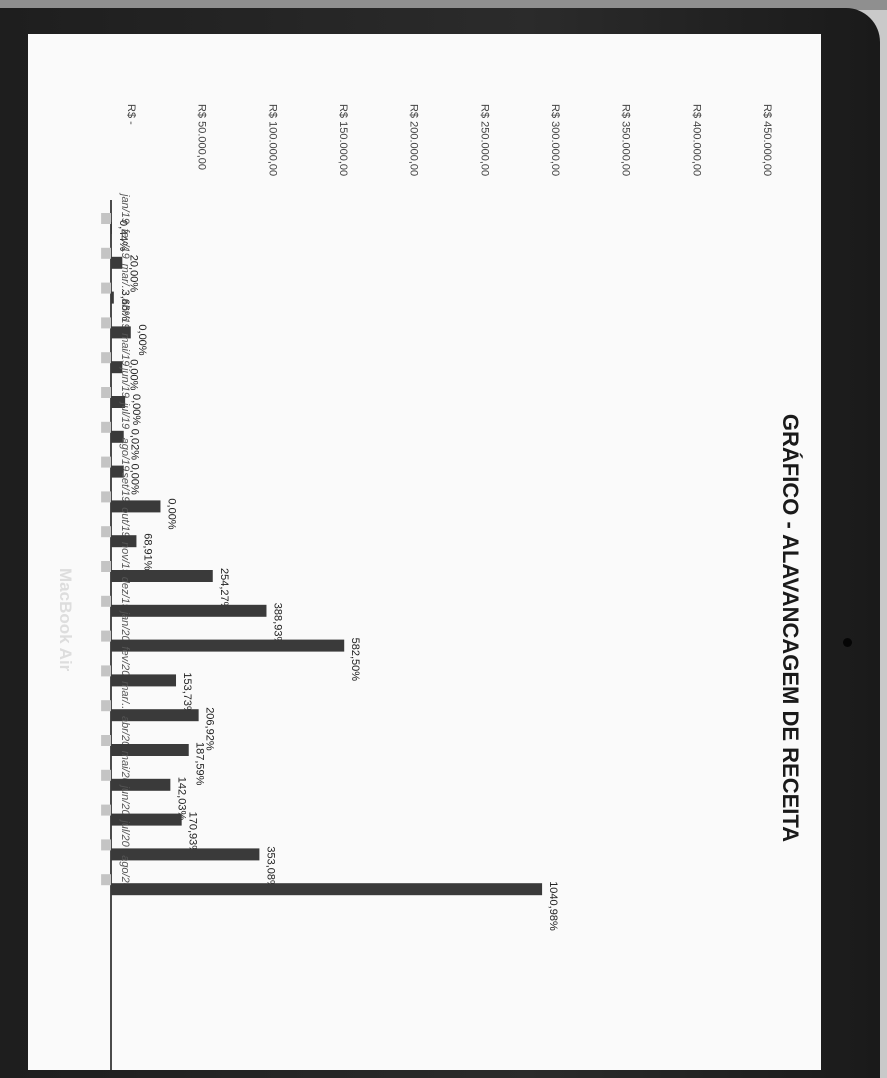 This screenshot has width=887, height=1078. What do you see at coordinates (210, 729) in the screenshot?
I see `data-label: 206,92%` at bounding box center [210, 729].